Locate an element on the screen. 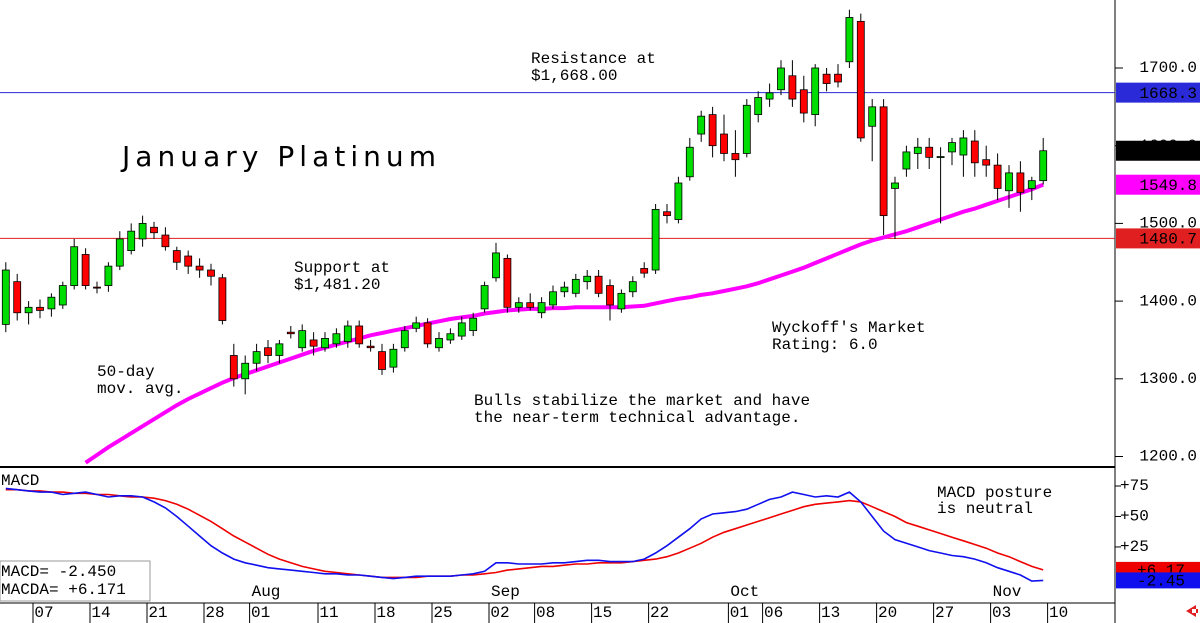  x-tick-label: 03 is located at coordinates (1001, 613).